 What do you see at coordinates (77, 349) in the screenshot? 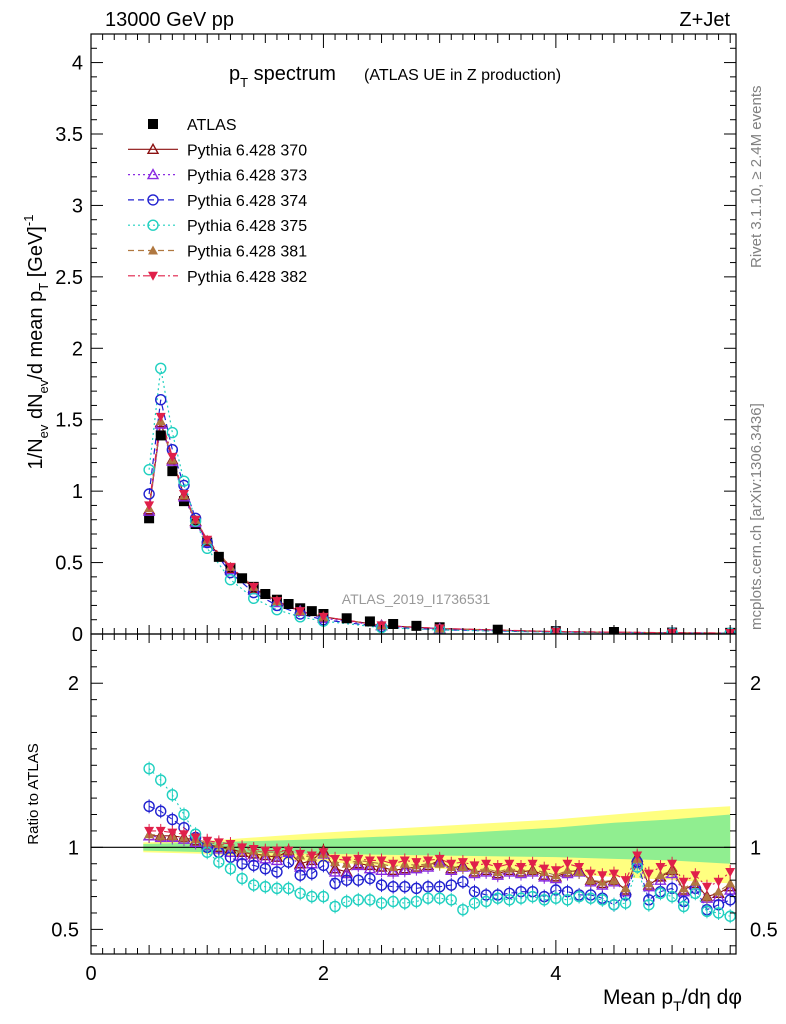
I see `y-tick-label: 2` at bounding box center [77, 349].